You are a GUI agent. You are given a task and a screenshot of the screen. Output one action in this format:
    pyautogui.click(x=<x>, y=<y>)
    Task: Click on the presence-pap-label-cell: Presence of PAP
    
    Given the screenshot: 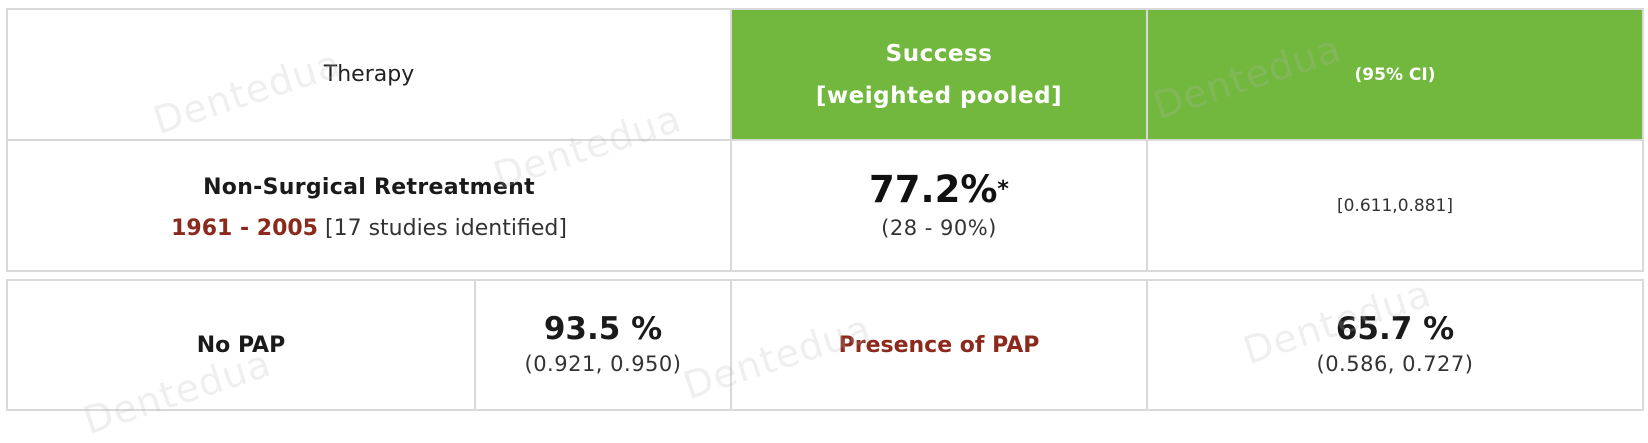 What is the action you would take?
    pyautogui.click(x=939, y=345)
    